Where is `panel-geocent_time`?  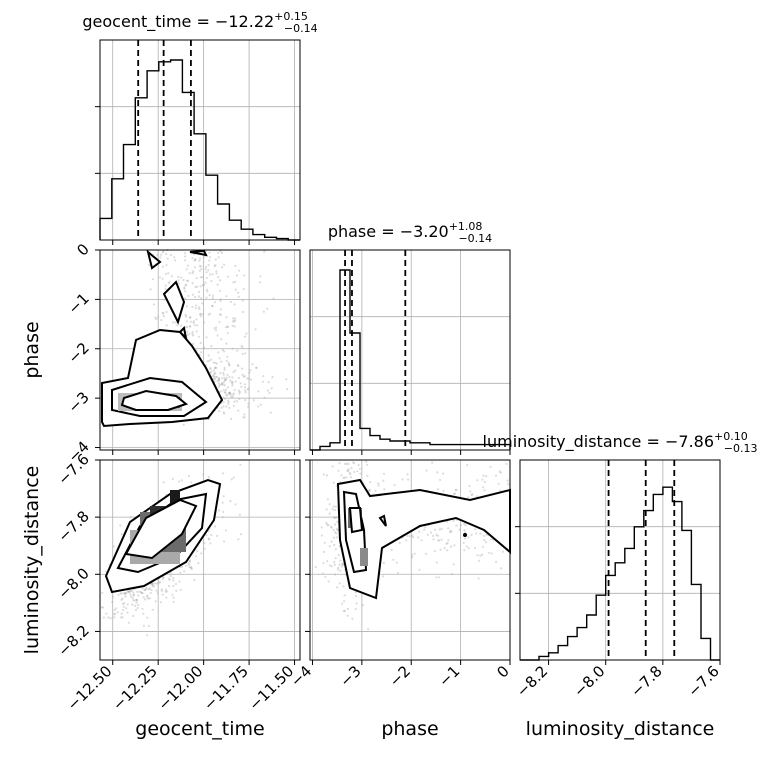 panel-geocent_time is located at coordinates (200, 140).